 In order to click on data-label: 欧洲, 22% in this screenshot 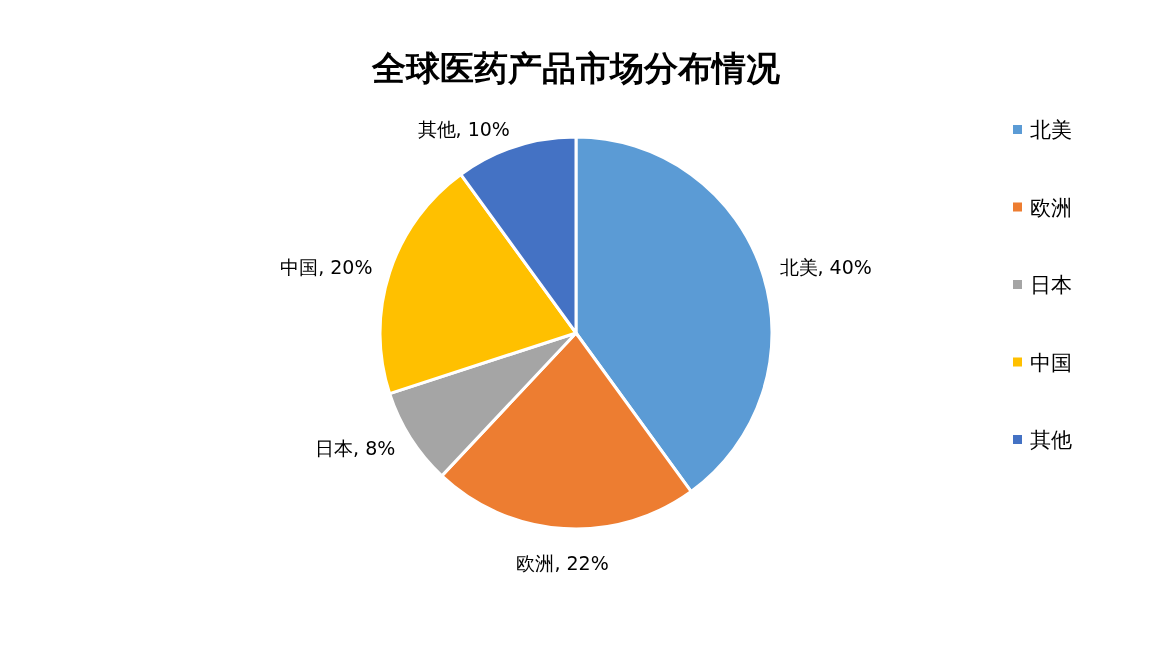, I will do `click(562, 562)`.